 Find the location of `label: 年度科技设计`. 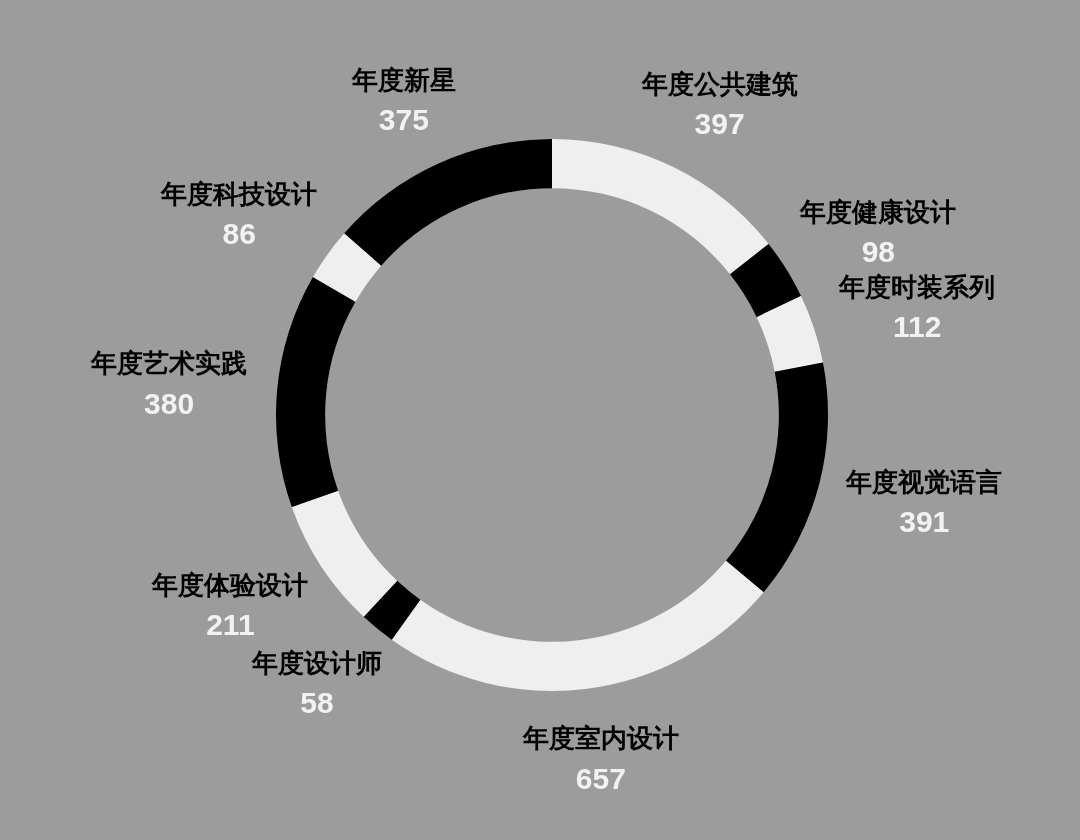

label: 年度科技设计 is located at coordinates (239, 193).